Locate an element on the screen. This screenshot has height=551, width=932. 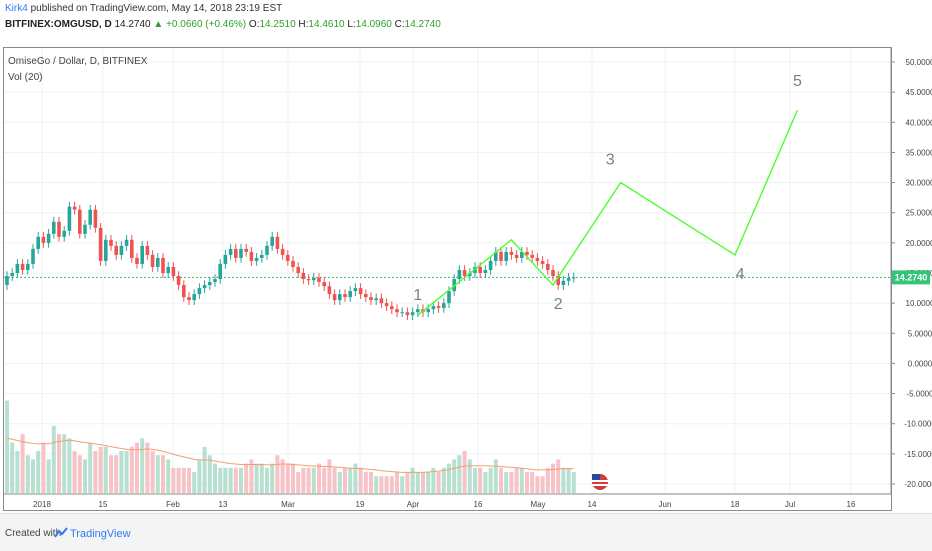
author-link: Kirk4 is located at coordinates (16, 8).